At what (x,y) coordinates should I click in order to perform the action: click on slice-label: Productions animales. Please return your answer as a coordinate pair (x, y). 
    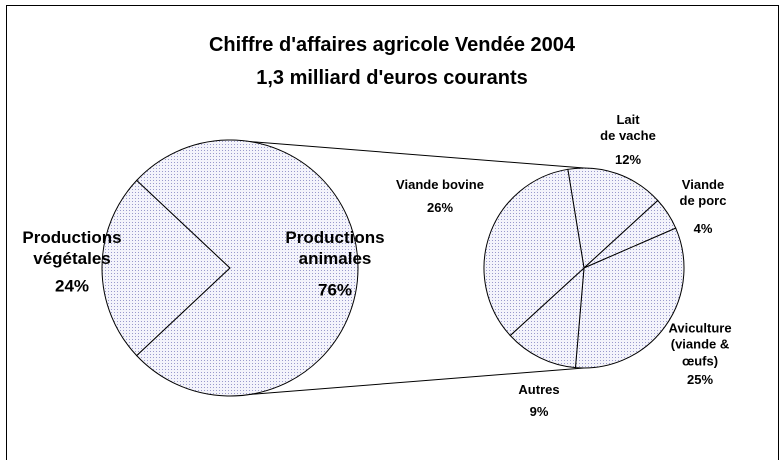
    Looking at the image, I should click on (335, 247).